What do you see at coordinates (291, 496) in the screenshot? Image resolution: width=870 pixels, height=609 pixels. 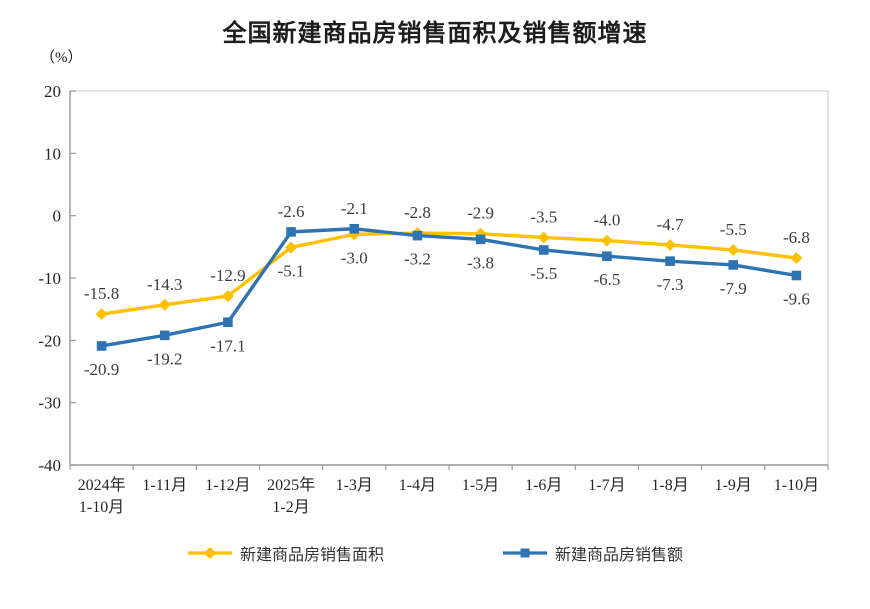 I see `x-category-label: 2025年 1-2月` at bounding box center [291, 496].